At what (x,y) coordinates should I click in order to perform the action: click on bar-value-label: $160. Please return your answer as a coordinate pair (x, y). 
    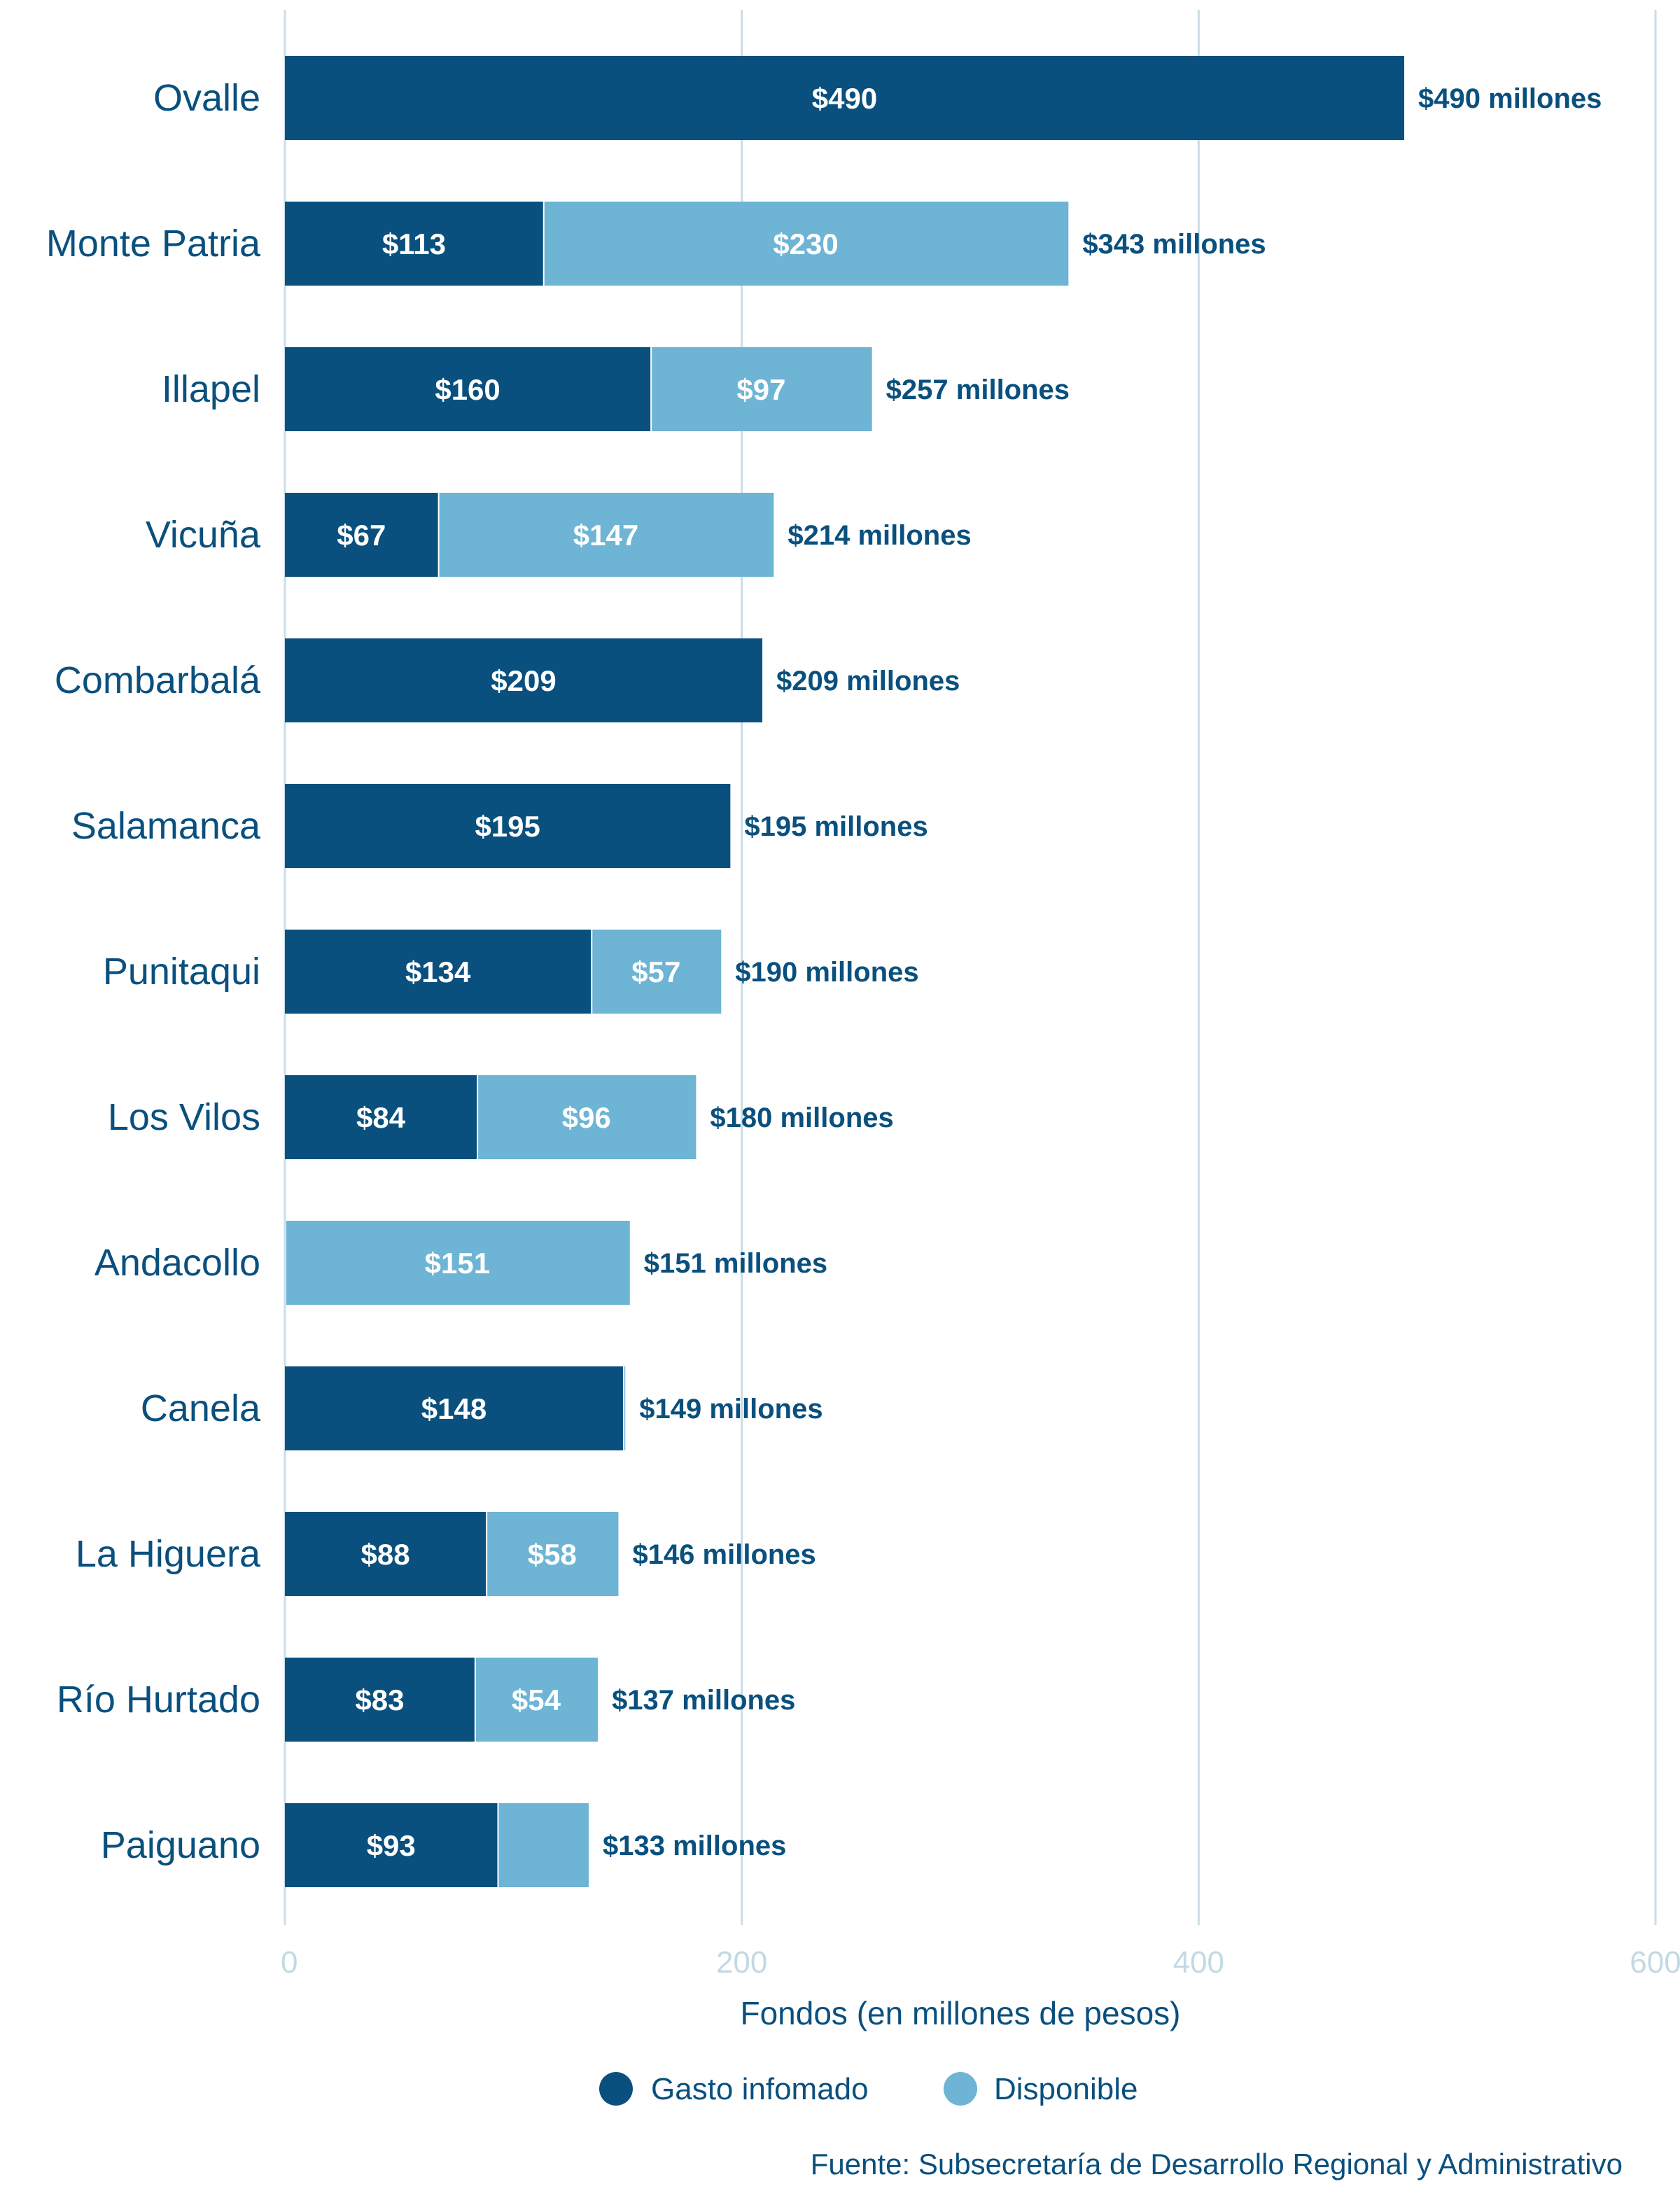
    Looking at the image, I should click on (467, 389).